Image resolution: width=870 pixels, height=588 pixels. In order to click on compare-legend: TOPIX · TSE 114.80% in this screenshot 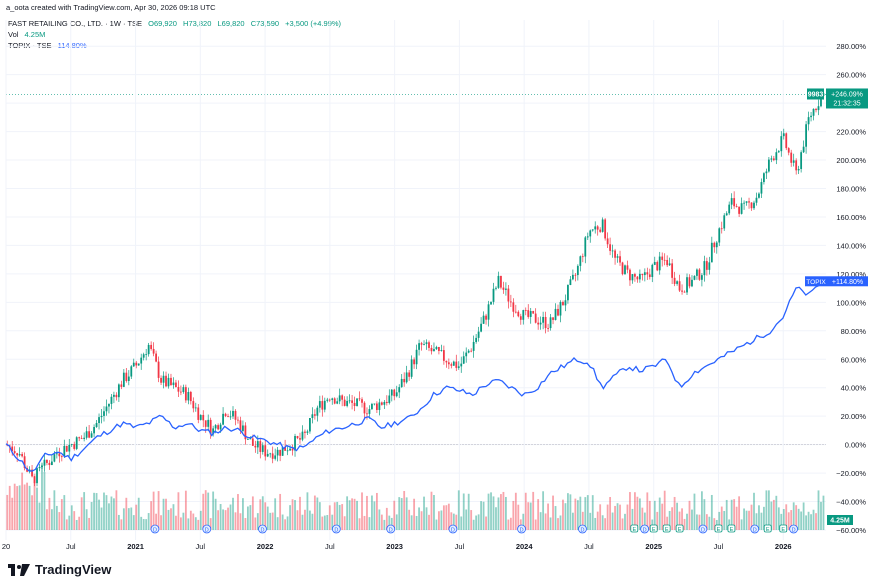, I will do `click(49, 45)`.